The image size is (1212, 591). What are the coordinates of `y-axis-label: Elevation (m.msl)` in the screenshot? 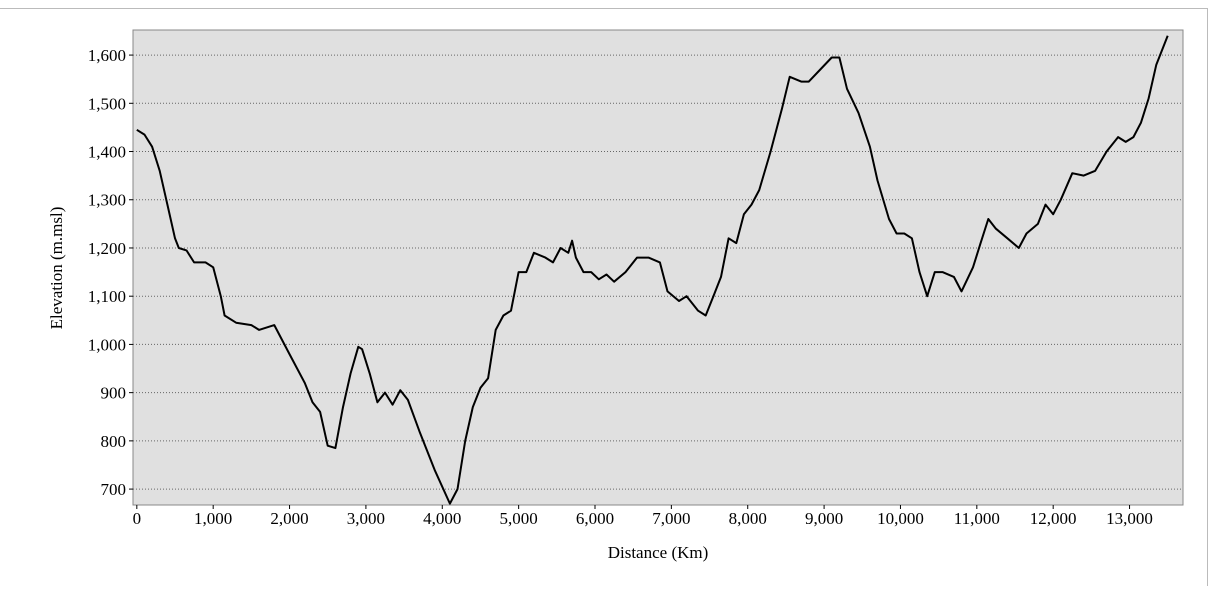 It's located at (56, 268).